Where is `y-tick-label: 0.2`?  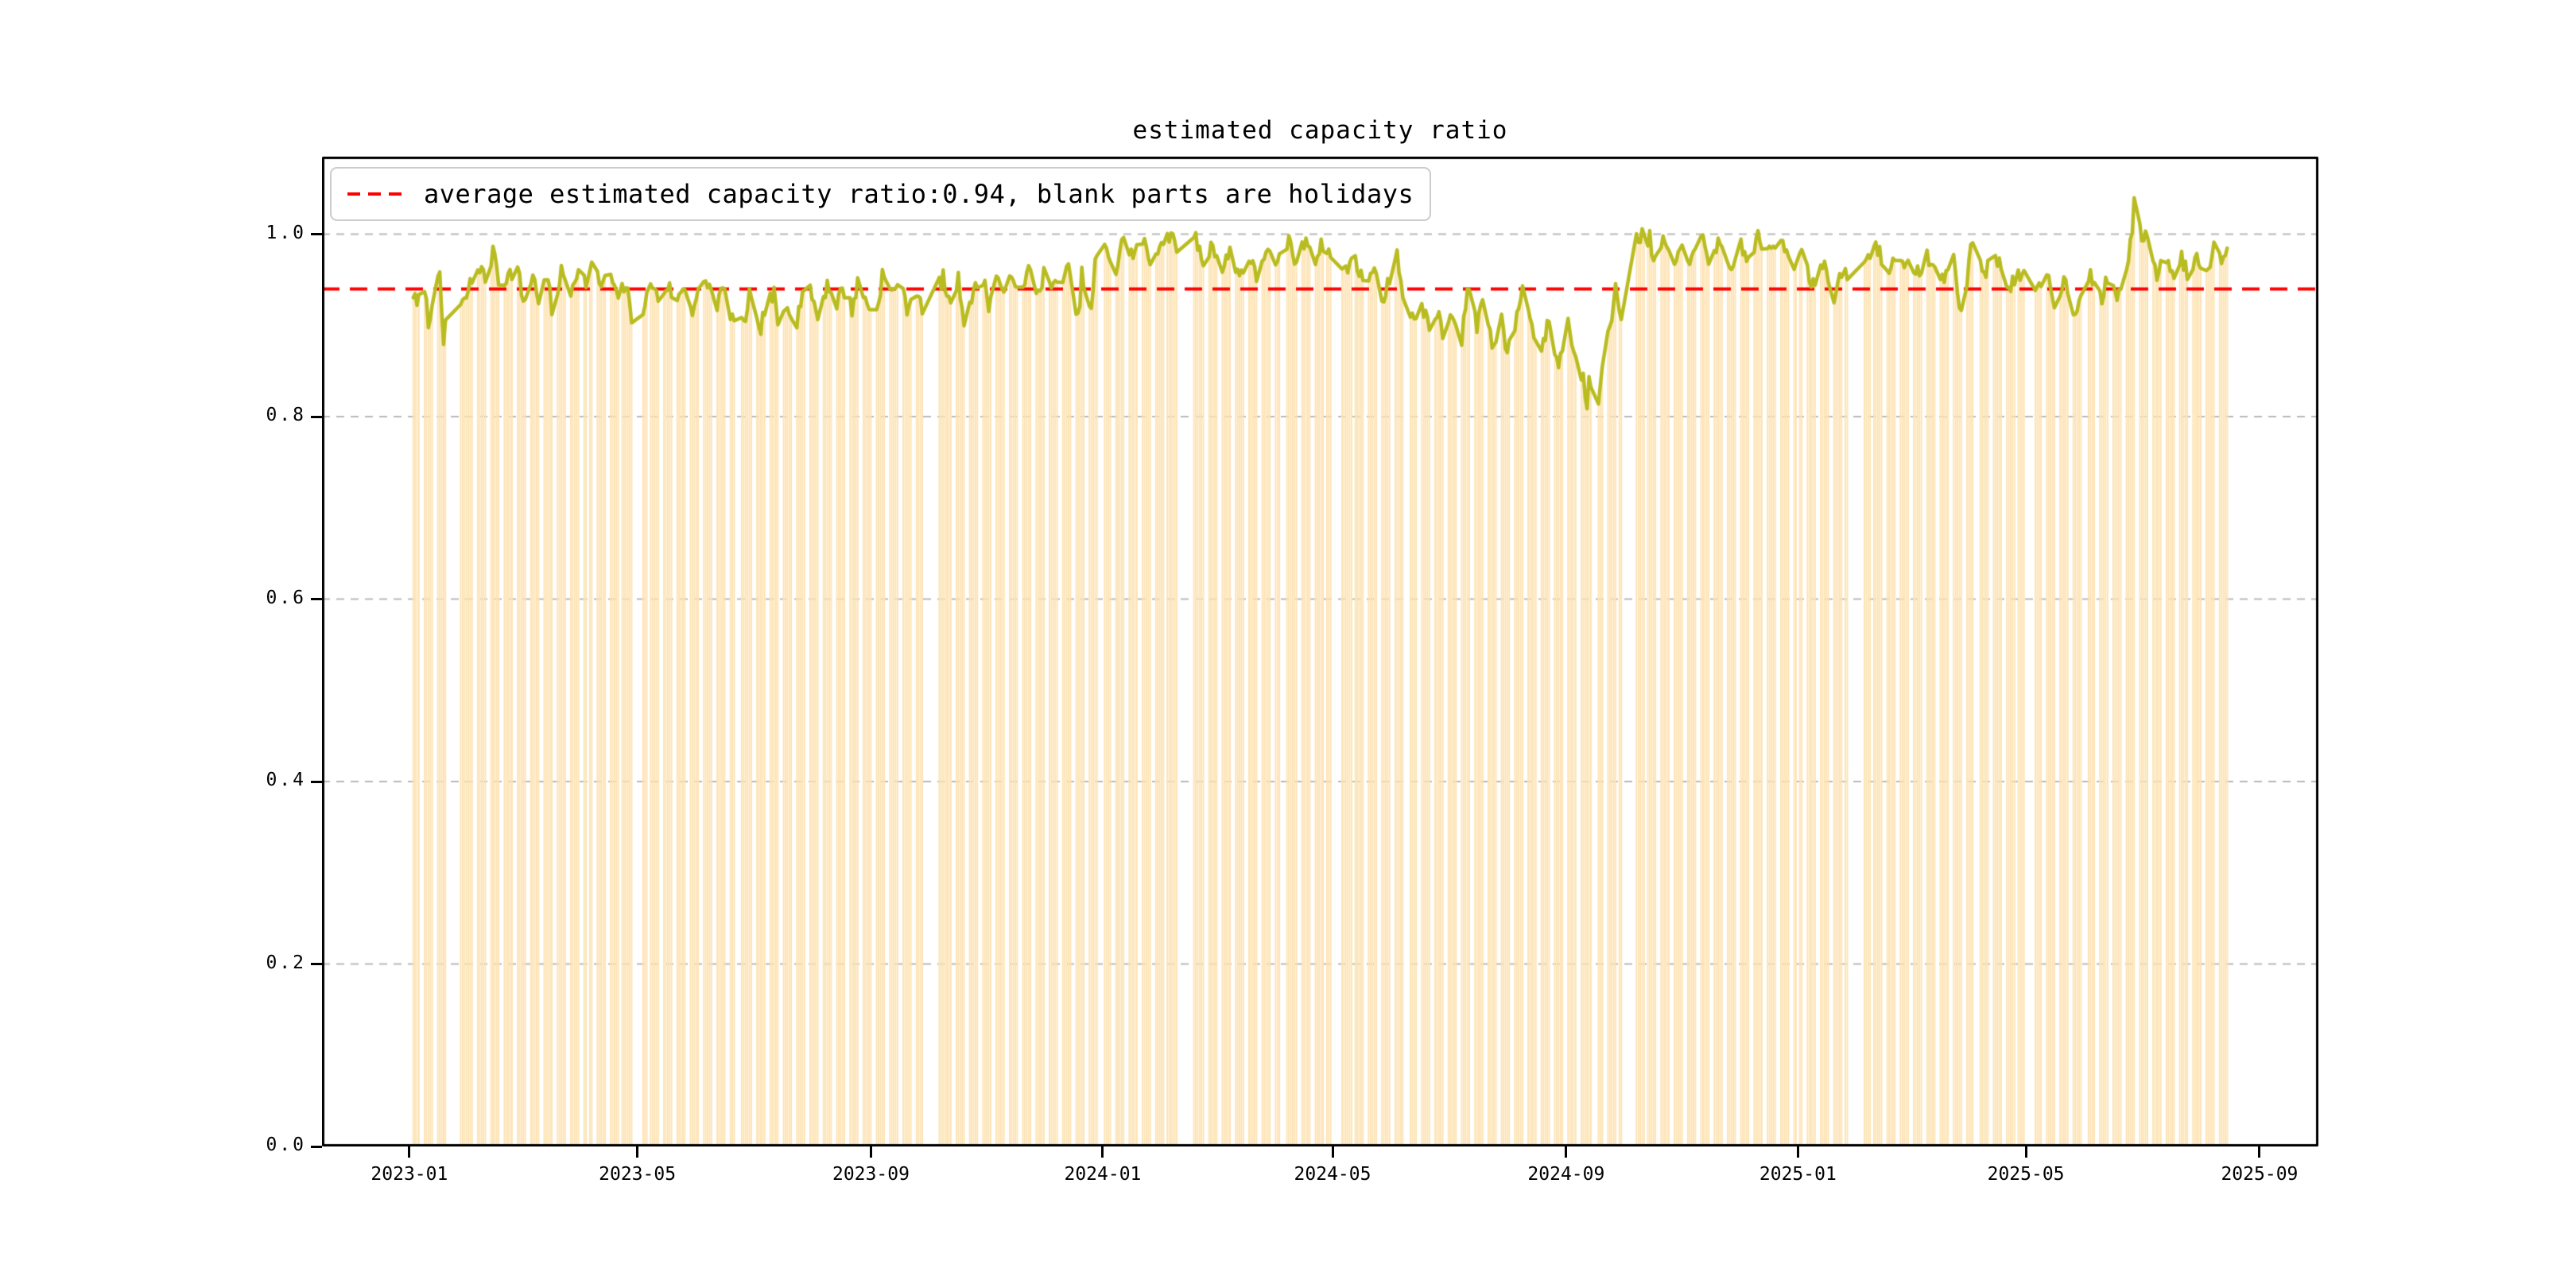 y-tick-label: 0.2 is located at coordinates (286, 963).